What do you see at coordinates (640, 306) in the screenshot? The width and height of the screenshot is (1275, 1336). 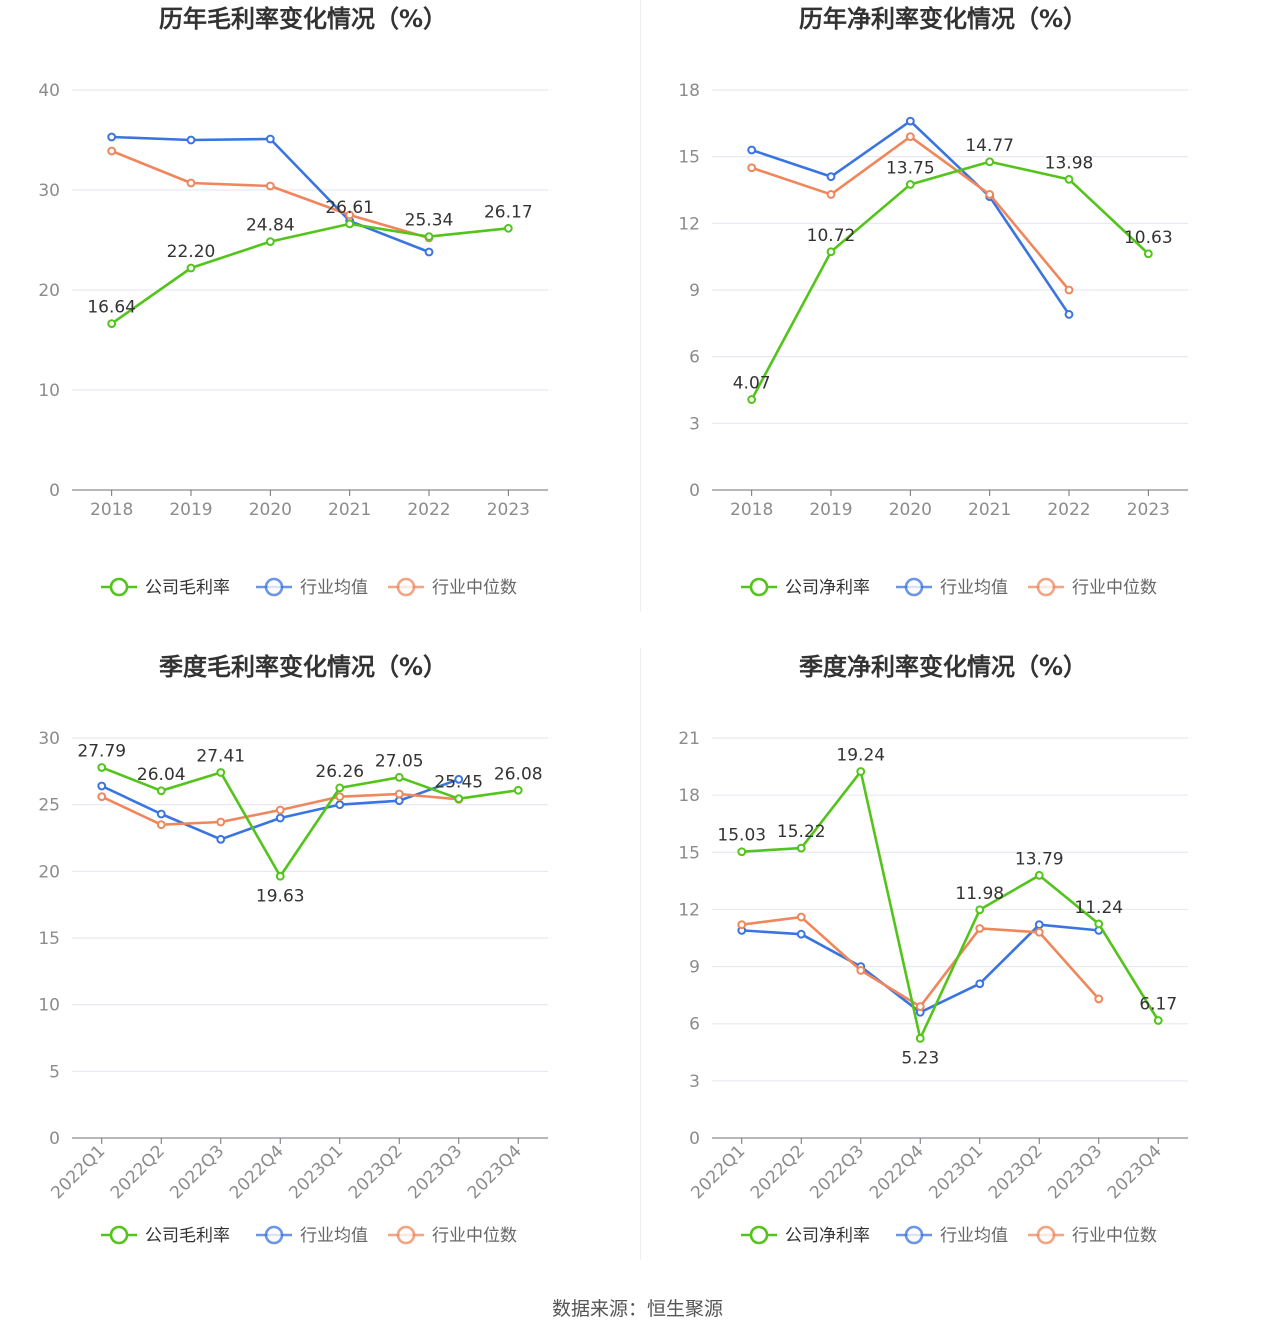 I see `panel-divider-top` at bounding box center [640, 306].